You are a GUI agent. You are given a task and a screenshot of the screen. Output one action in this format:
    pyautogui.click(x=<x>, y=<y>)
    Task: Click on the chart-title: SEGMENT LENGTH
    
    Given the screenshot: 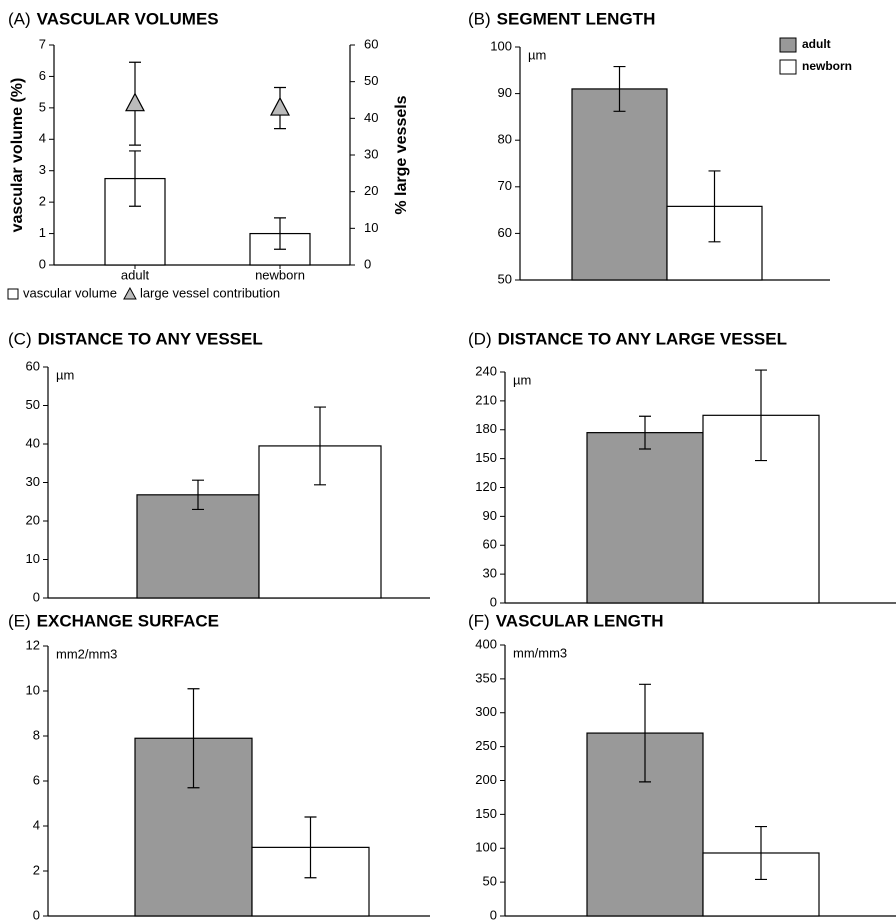 What is the action you would take?
    pyautogui.click(x=576, y=18)
    